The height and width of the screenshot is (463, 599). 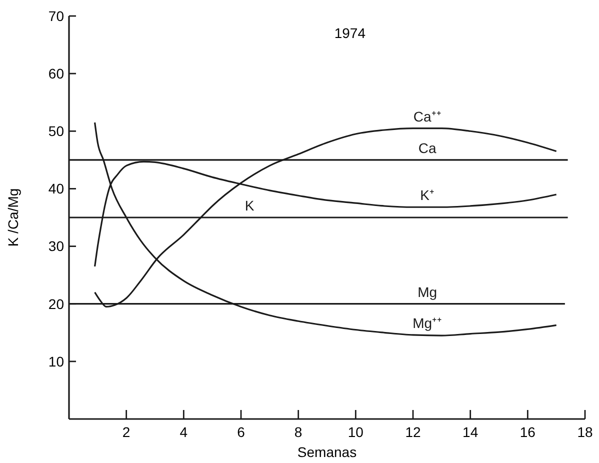 I want to click on series-label: Mg⁺⁺, so click(x=427, y=322).